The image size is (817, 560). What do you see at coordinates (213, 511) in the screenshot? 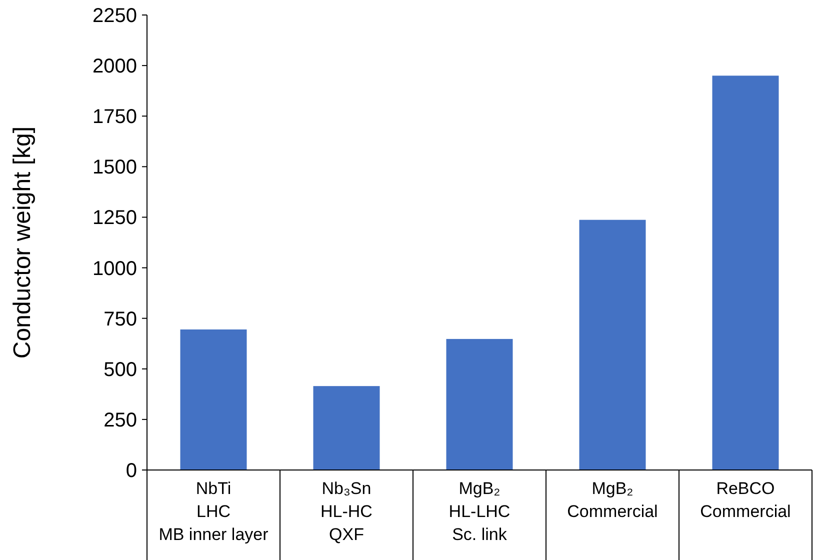
I see `x-tick-label: NbTi LHC MB inner layer` at bounding box center [213, 511].